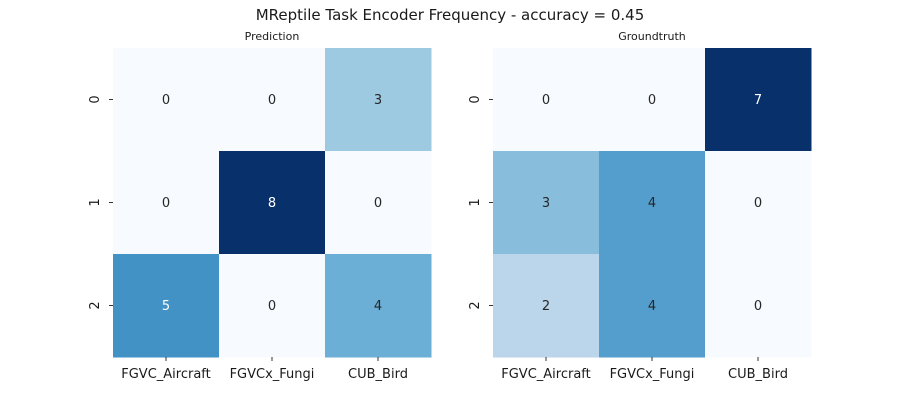 This screenshot has width=900, height=400. I want to click on cell-annotation: 7, so click(758, 100).